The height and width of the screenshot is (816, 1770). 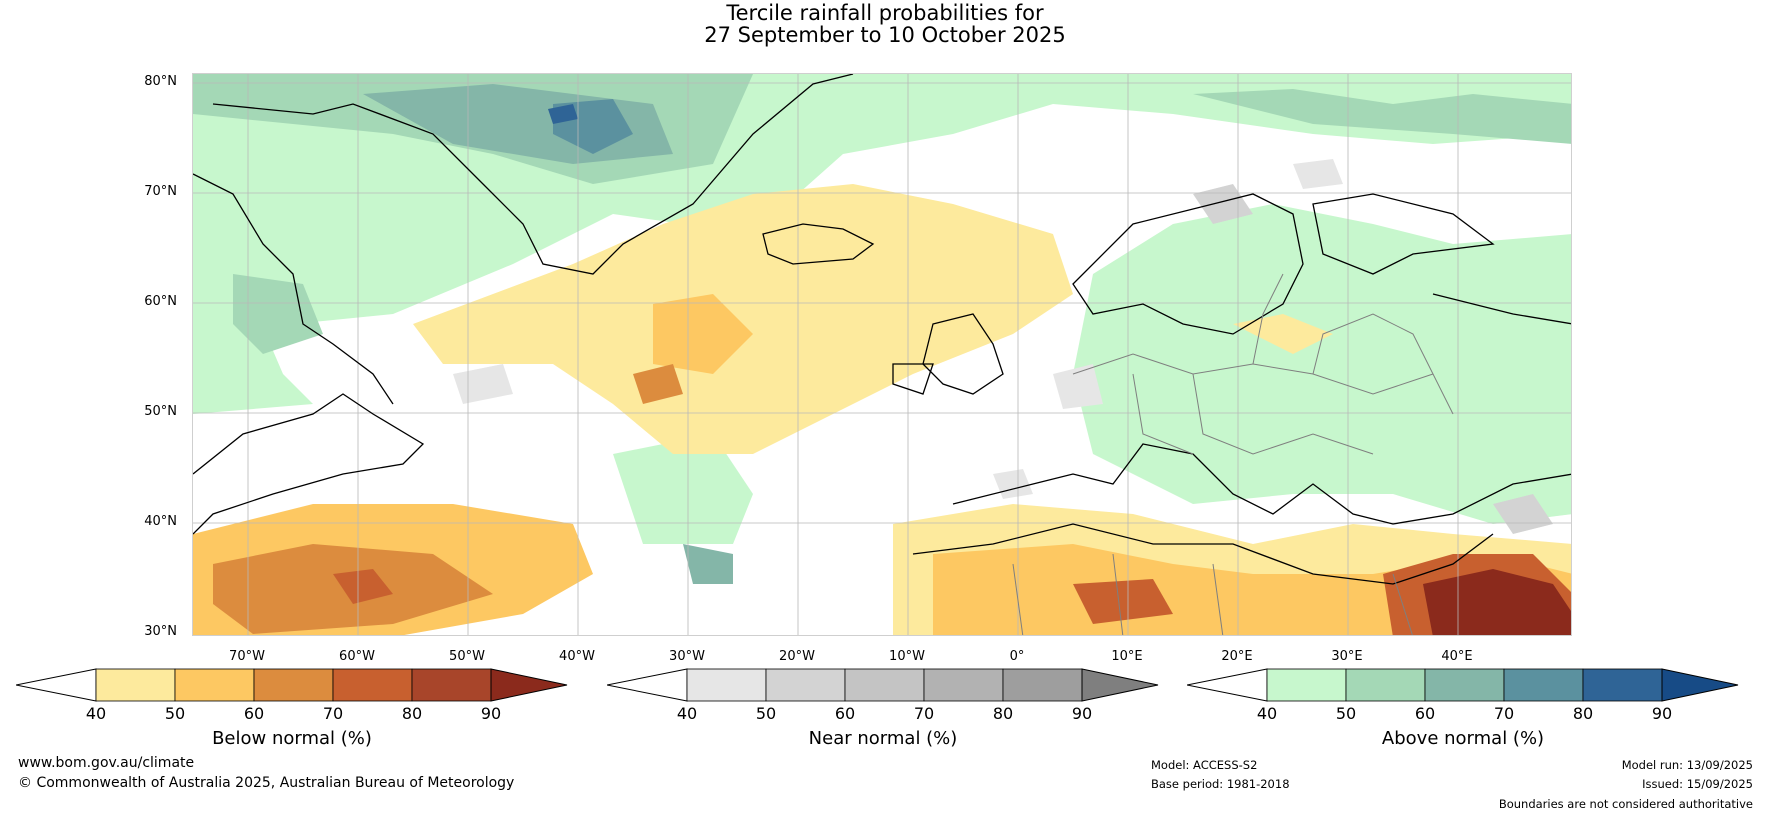 What do you see at coordinates (292, 738) in the screenshot?
I see `legend-below-normal-label: Below normal (%)` at bounding box center [292, 738].